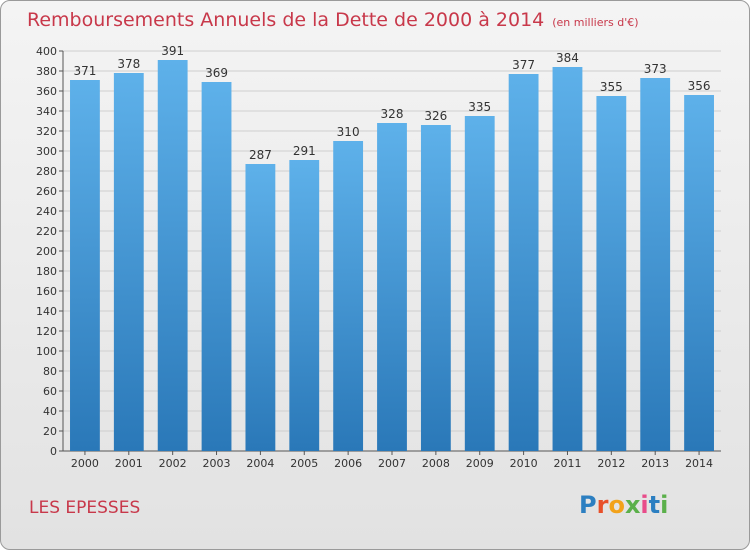 Image resolution: width=750 pixels, height=550 pixels. What do you see at coordinates (632, 505) in the screenshot?
I see `logo-letter: x` at bounding box center [632, 505].